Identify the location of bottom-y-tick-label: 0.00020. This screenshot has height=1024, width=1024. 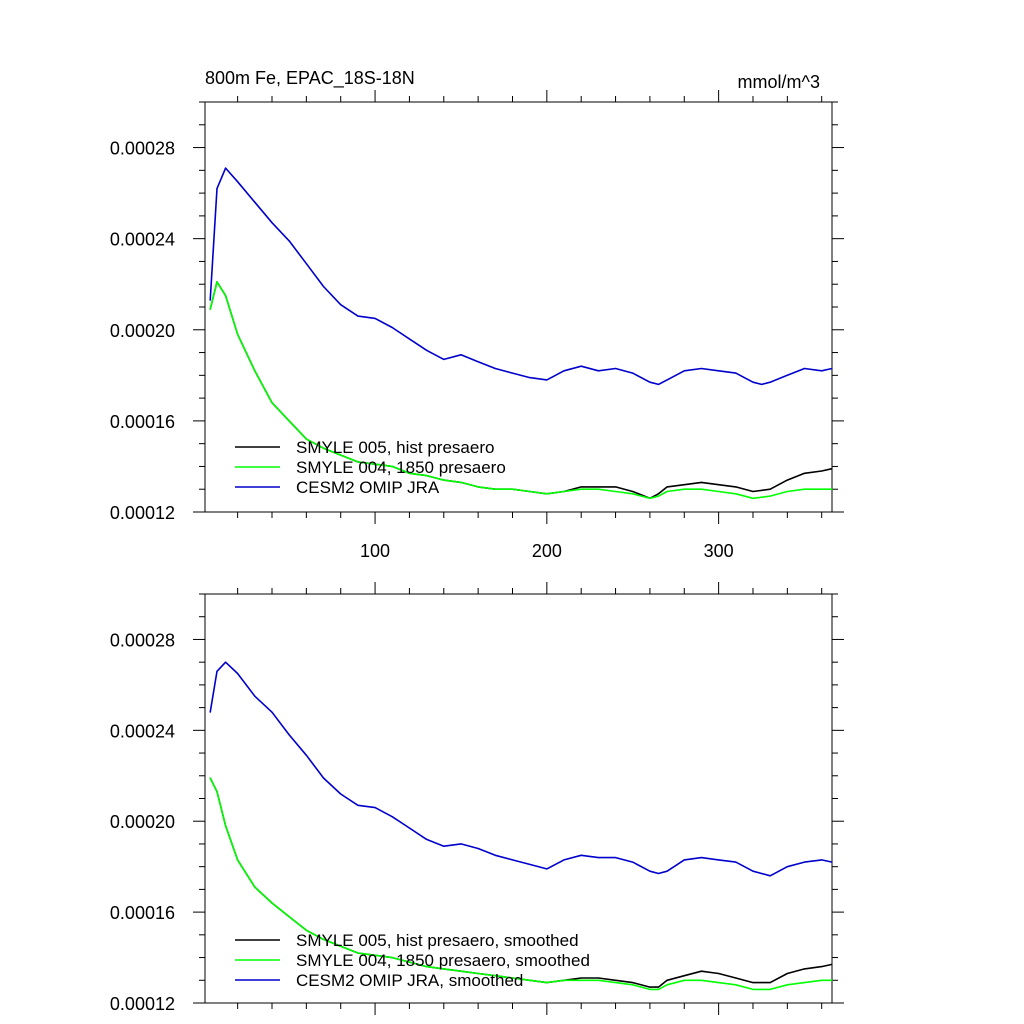
(142, 822).